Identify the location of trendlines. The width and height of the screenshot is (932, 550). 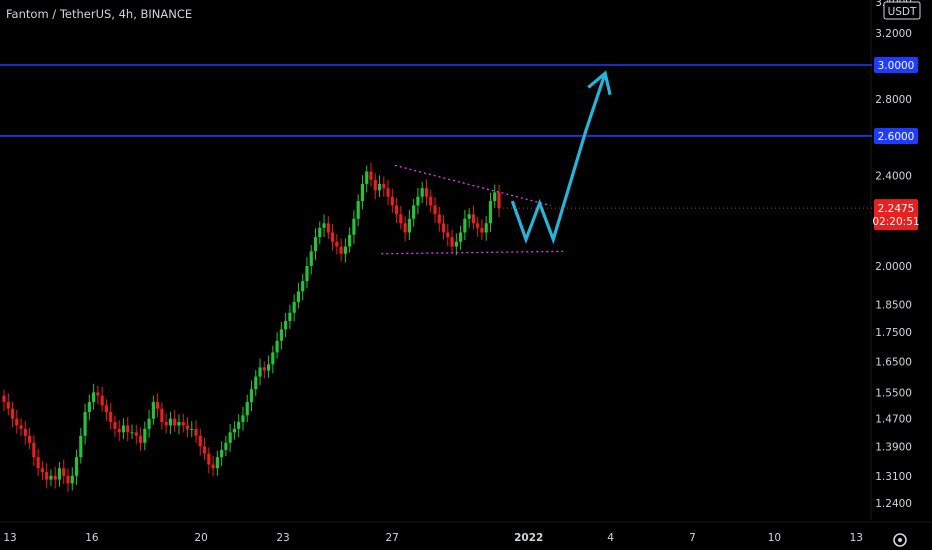
(473, 209).